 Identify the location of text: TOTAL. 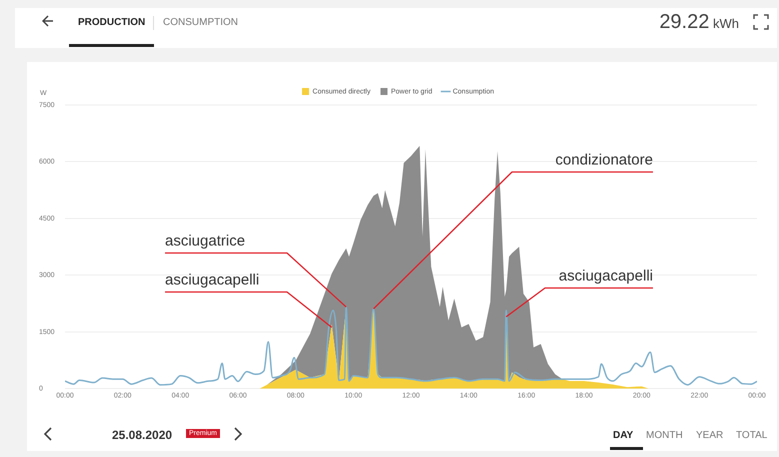
(752, 435).